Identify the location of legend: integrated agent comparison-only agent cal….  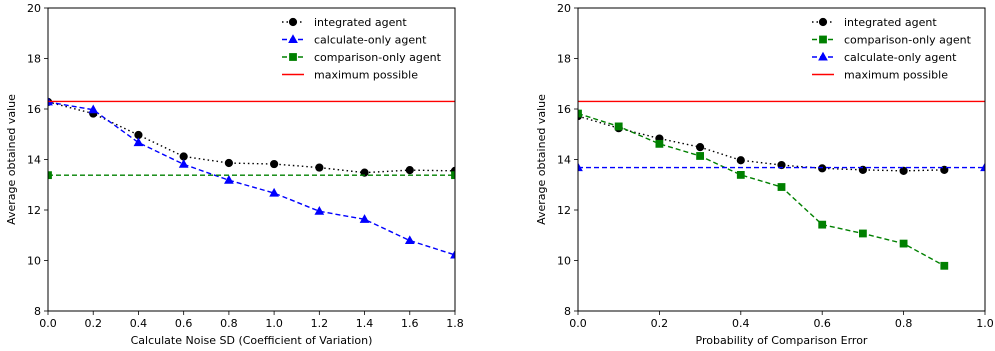
(892, 49).